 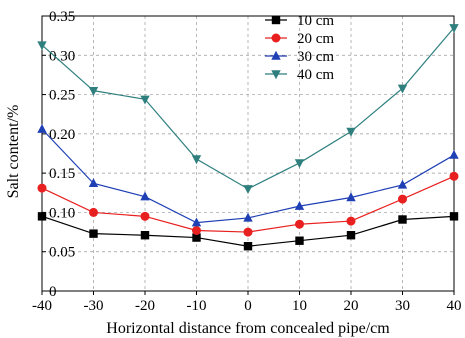 What do you see at coordinates (62, 96) in the screenshot?
I see `y-tick-label: 0.25` at bounding box center [62, 96].